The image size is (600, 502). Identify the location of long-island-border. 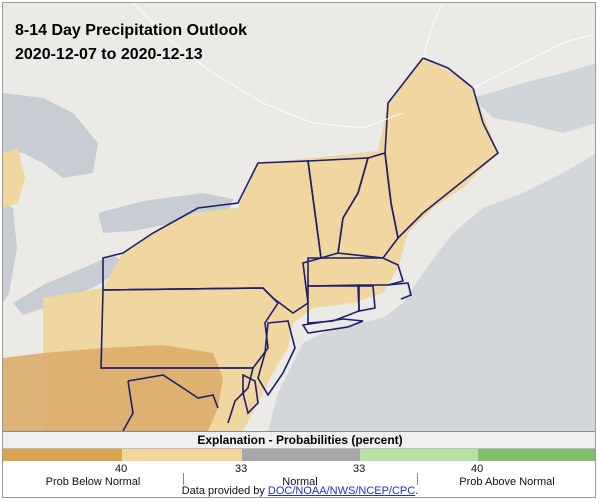
(332, 326).